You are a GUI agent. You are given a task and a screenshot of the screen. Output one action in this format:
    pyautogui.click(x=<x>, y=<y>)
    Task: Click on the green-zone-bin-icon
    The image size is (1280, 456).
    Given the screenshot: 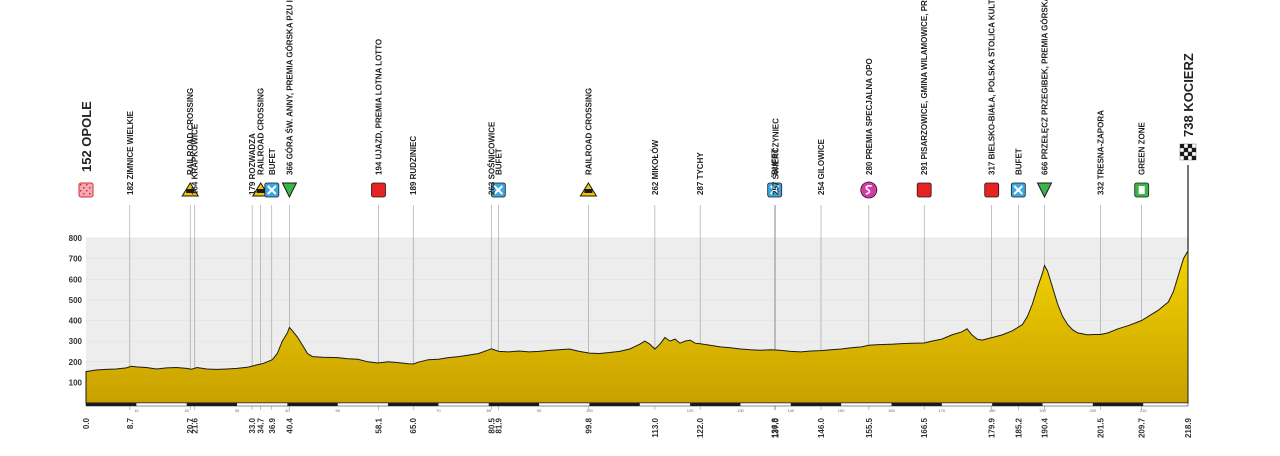 What is the action you would take?
    pyautogui.click(x=1141, y=190)
    